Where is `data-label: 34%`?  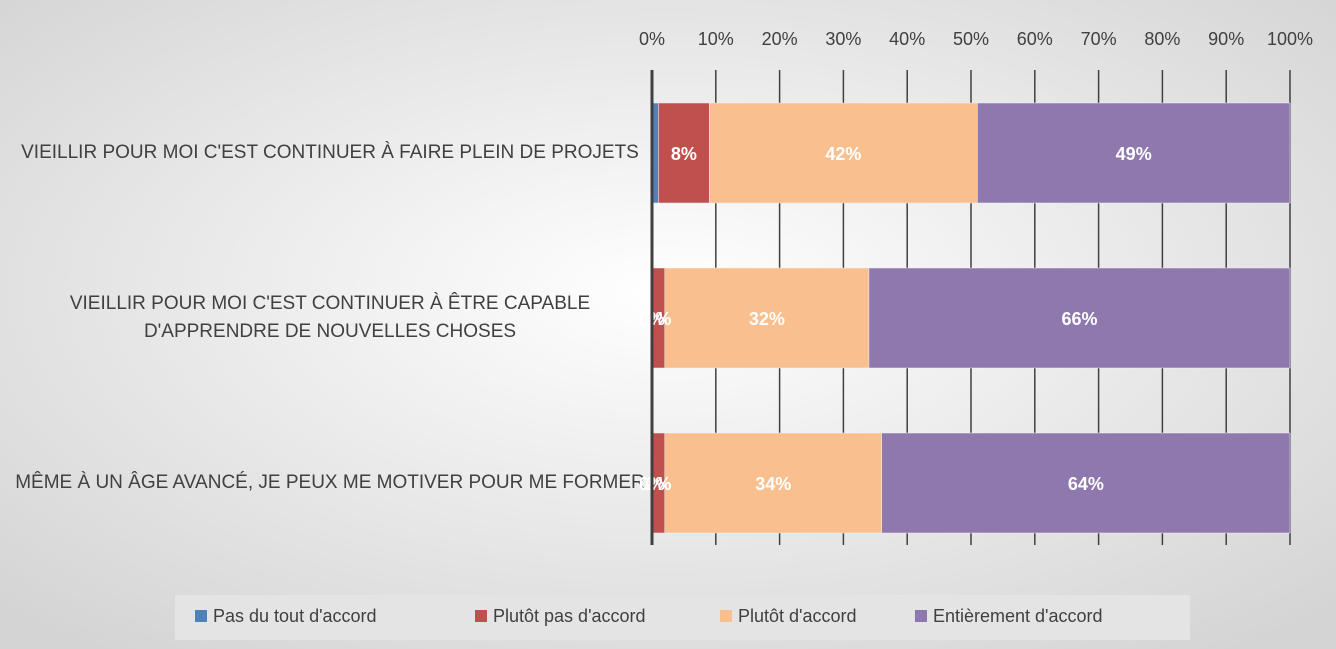
data-label: 34% is located at coordinates (773, 484).